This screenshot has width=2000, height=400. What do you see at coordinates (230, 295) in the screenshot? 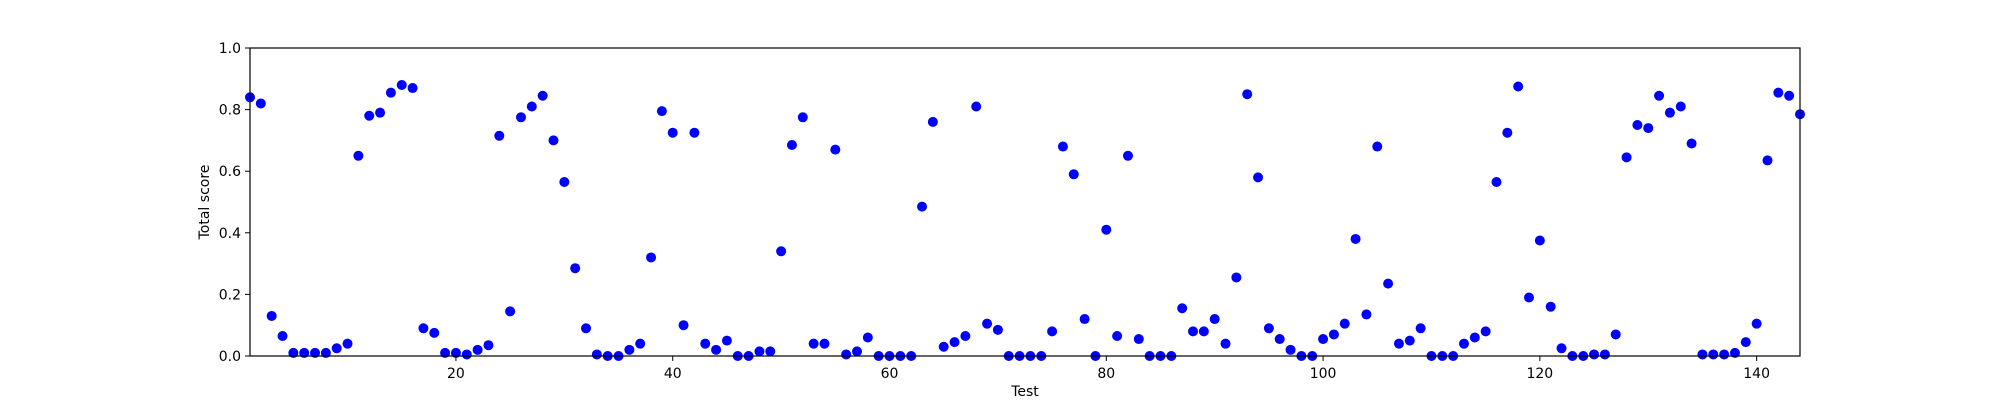
I see `y-tick-label: 0.2` at bounding box center [230, 295].